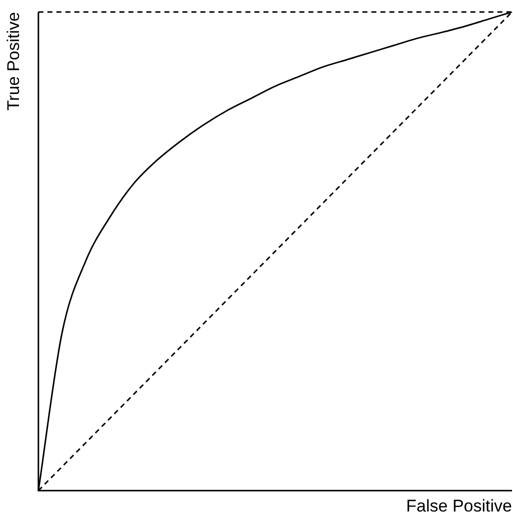  Describe the element at coordinates (13, 61) in the screenshot. I see `y-axis-title: True Positive` at that location.